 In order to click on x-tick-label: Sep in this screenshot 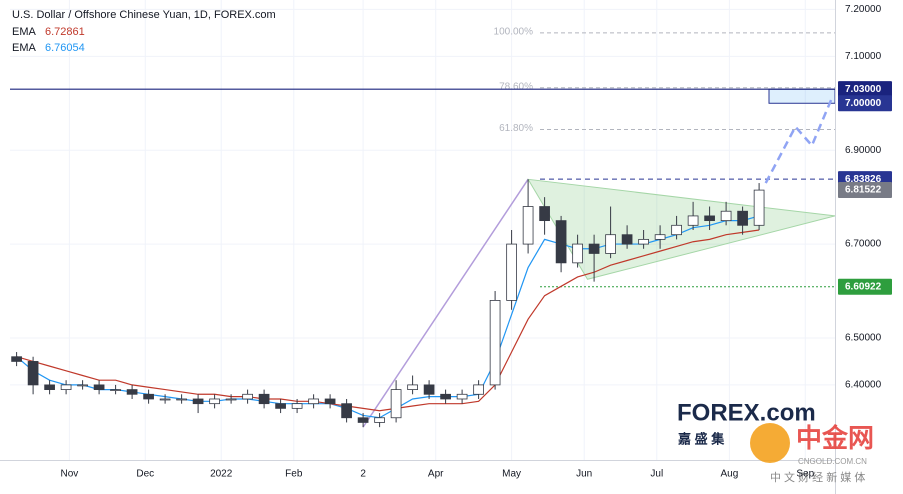, I will do `click(805, 474)`.